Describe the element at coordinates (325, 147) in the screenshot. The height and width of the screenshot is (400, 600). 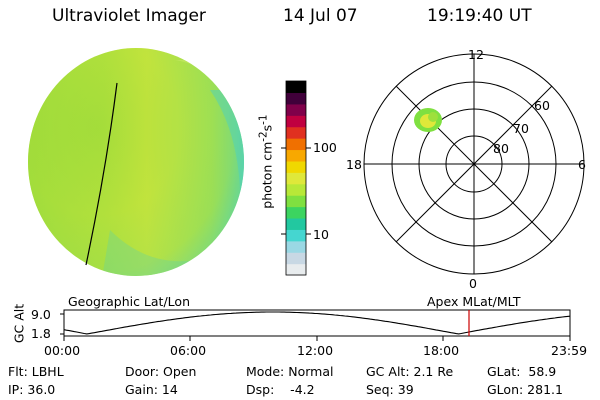
I see `colorbar-tick-100: 100` at that location.